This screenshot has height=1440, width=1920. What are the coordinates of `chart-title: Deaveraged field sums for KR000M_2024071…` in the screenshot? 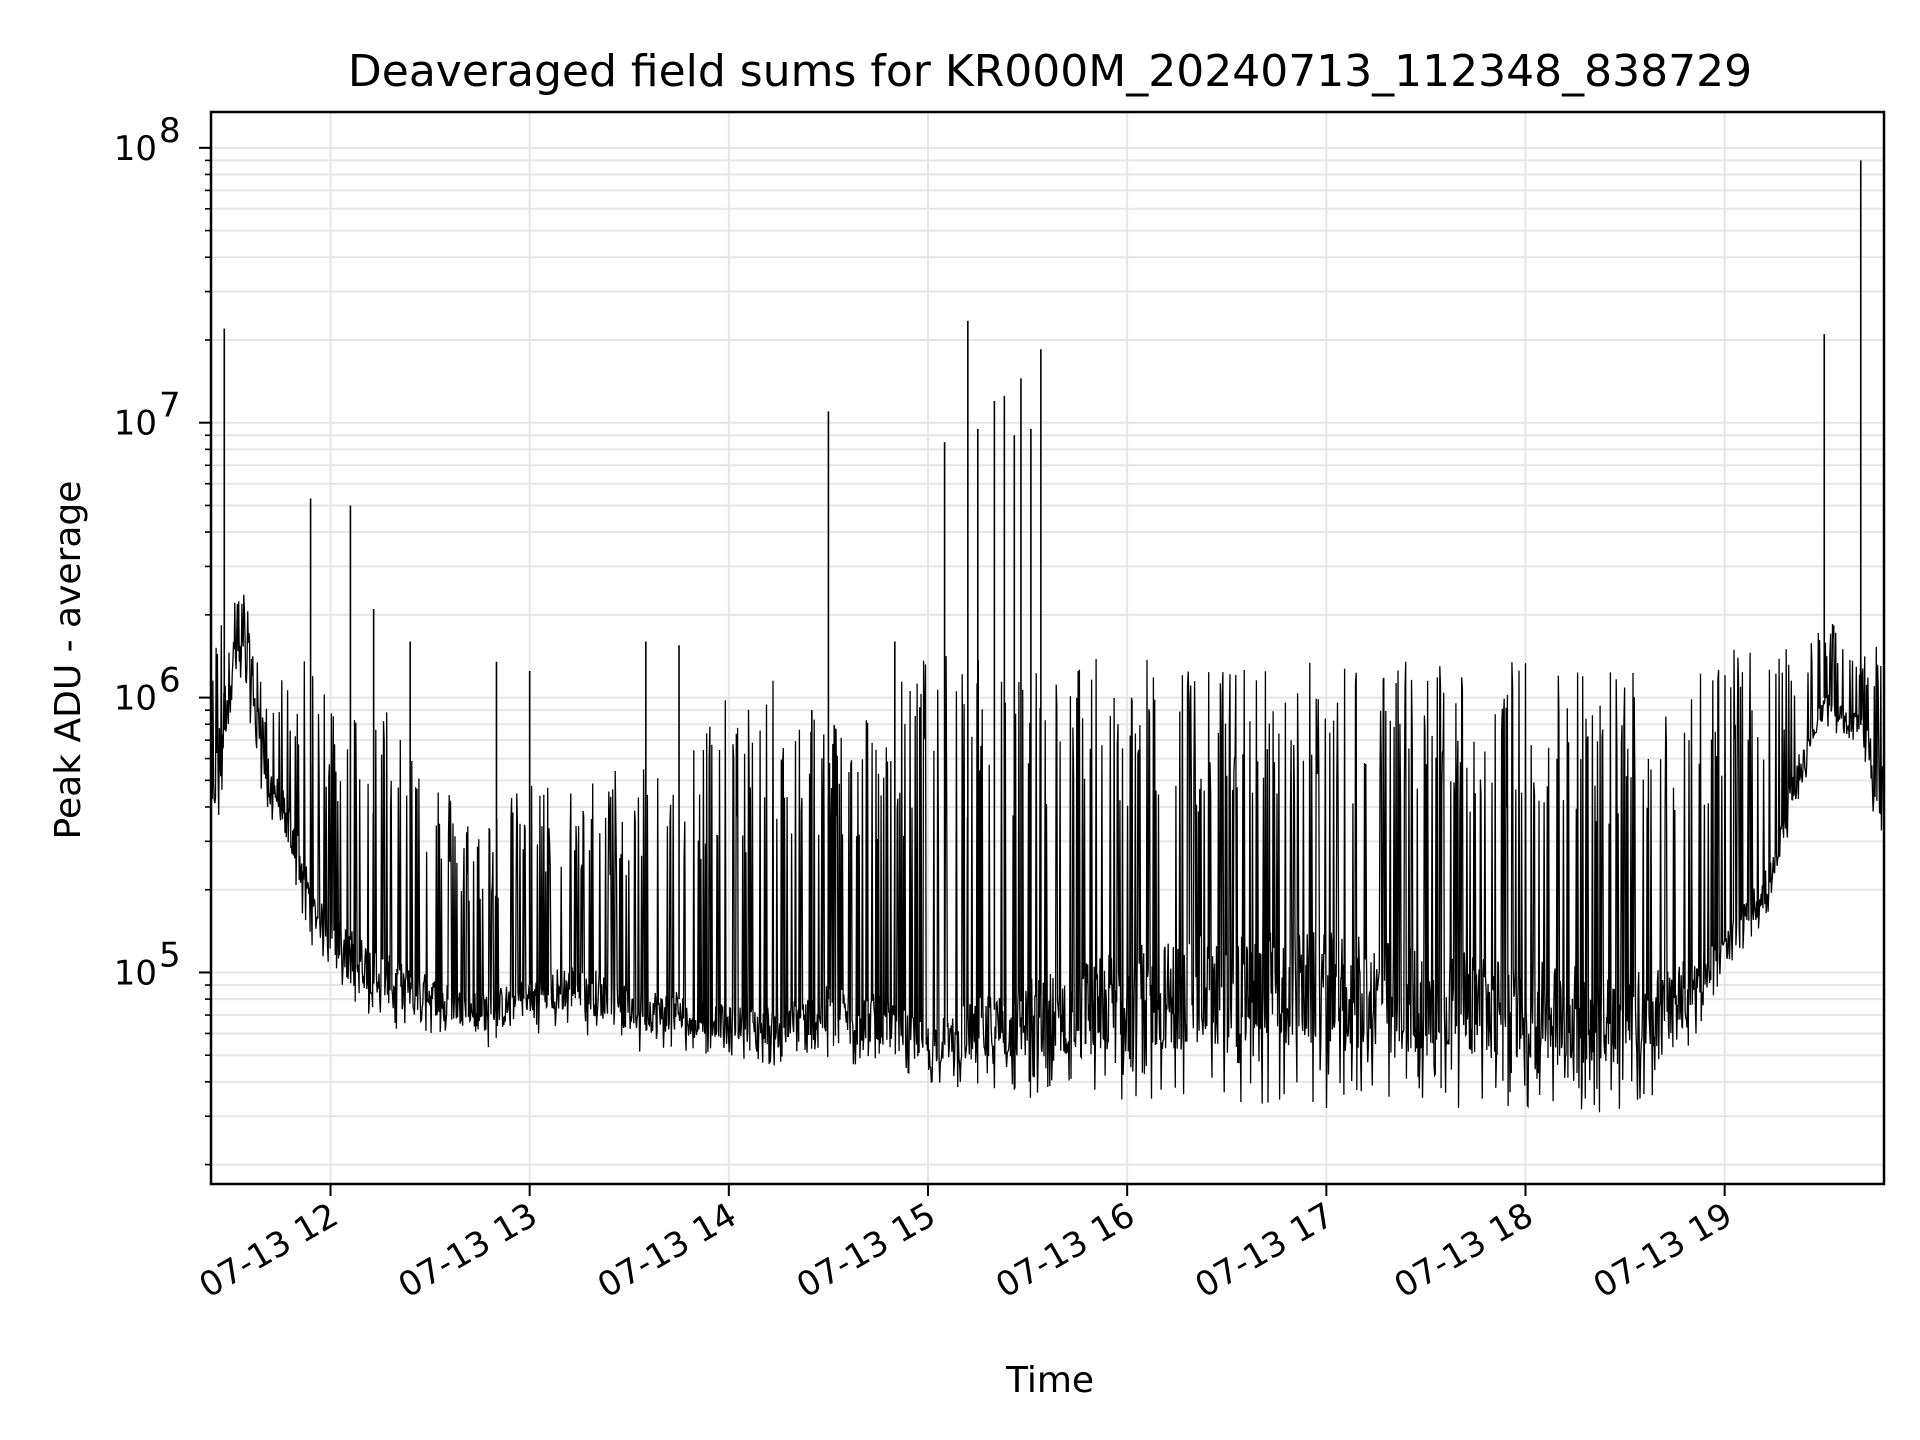 It's located at (1050, 71).